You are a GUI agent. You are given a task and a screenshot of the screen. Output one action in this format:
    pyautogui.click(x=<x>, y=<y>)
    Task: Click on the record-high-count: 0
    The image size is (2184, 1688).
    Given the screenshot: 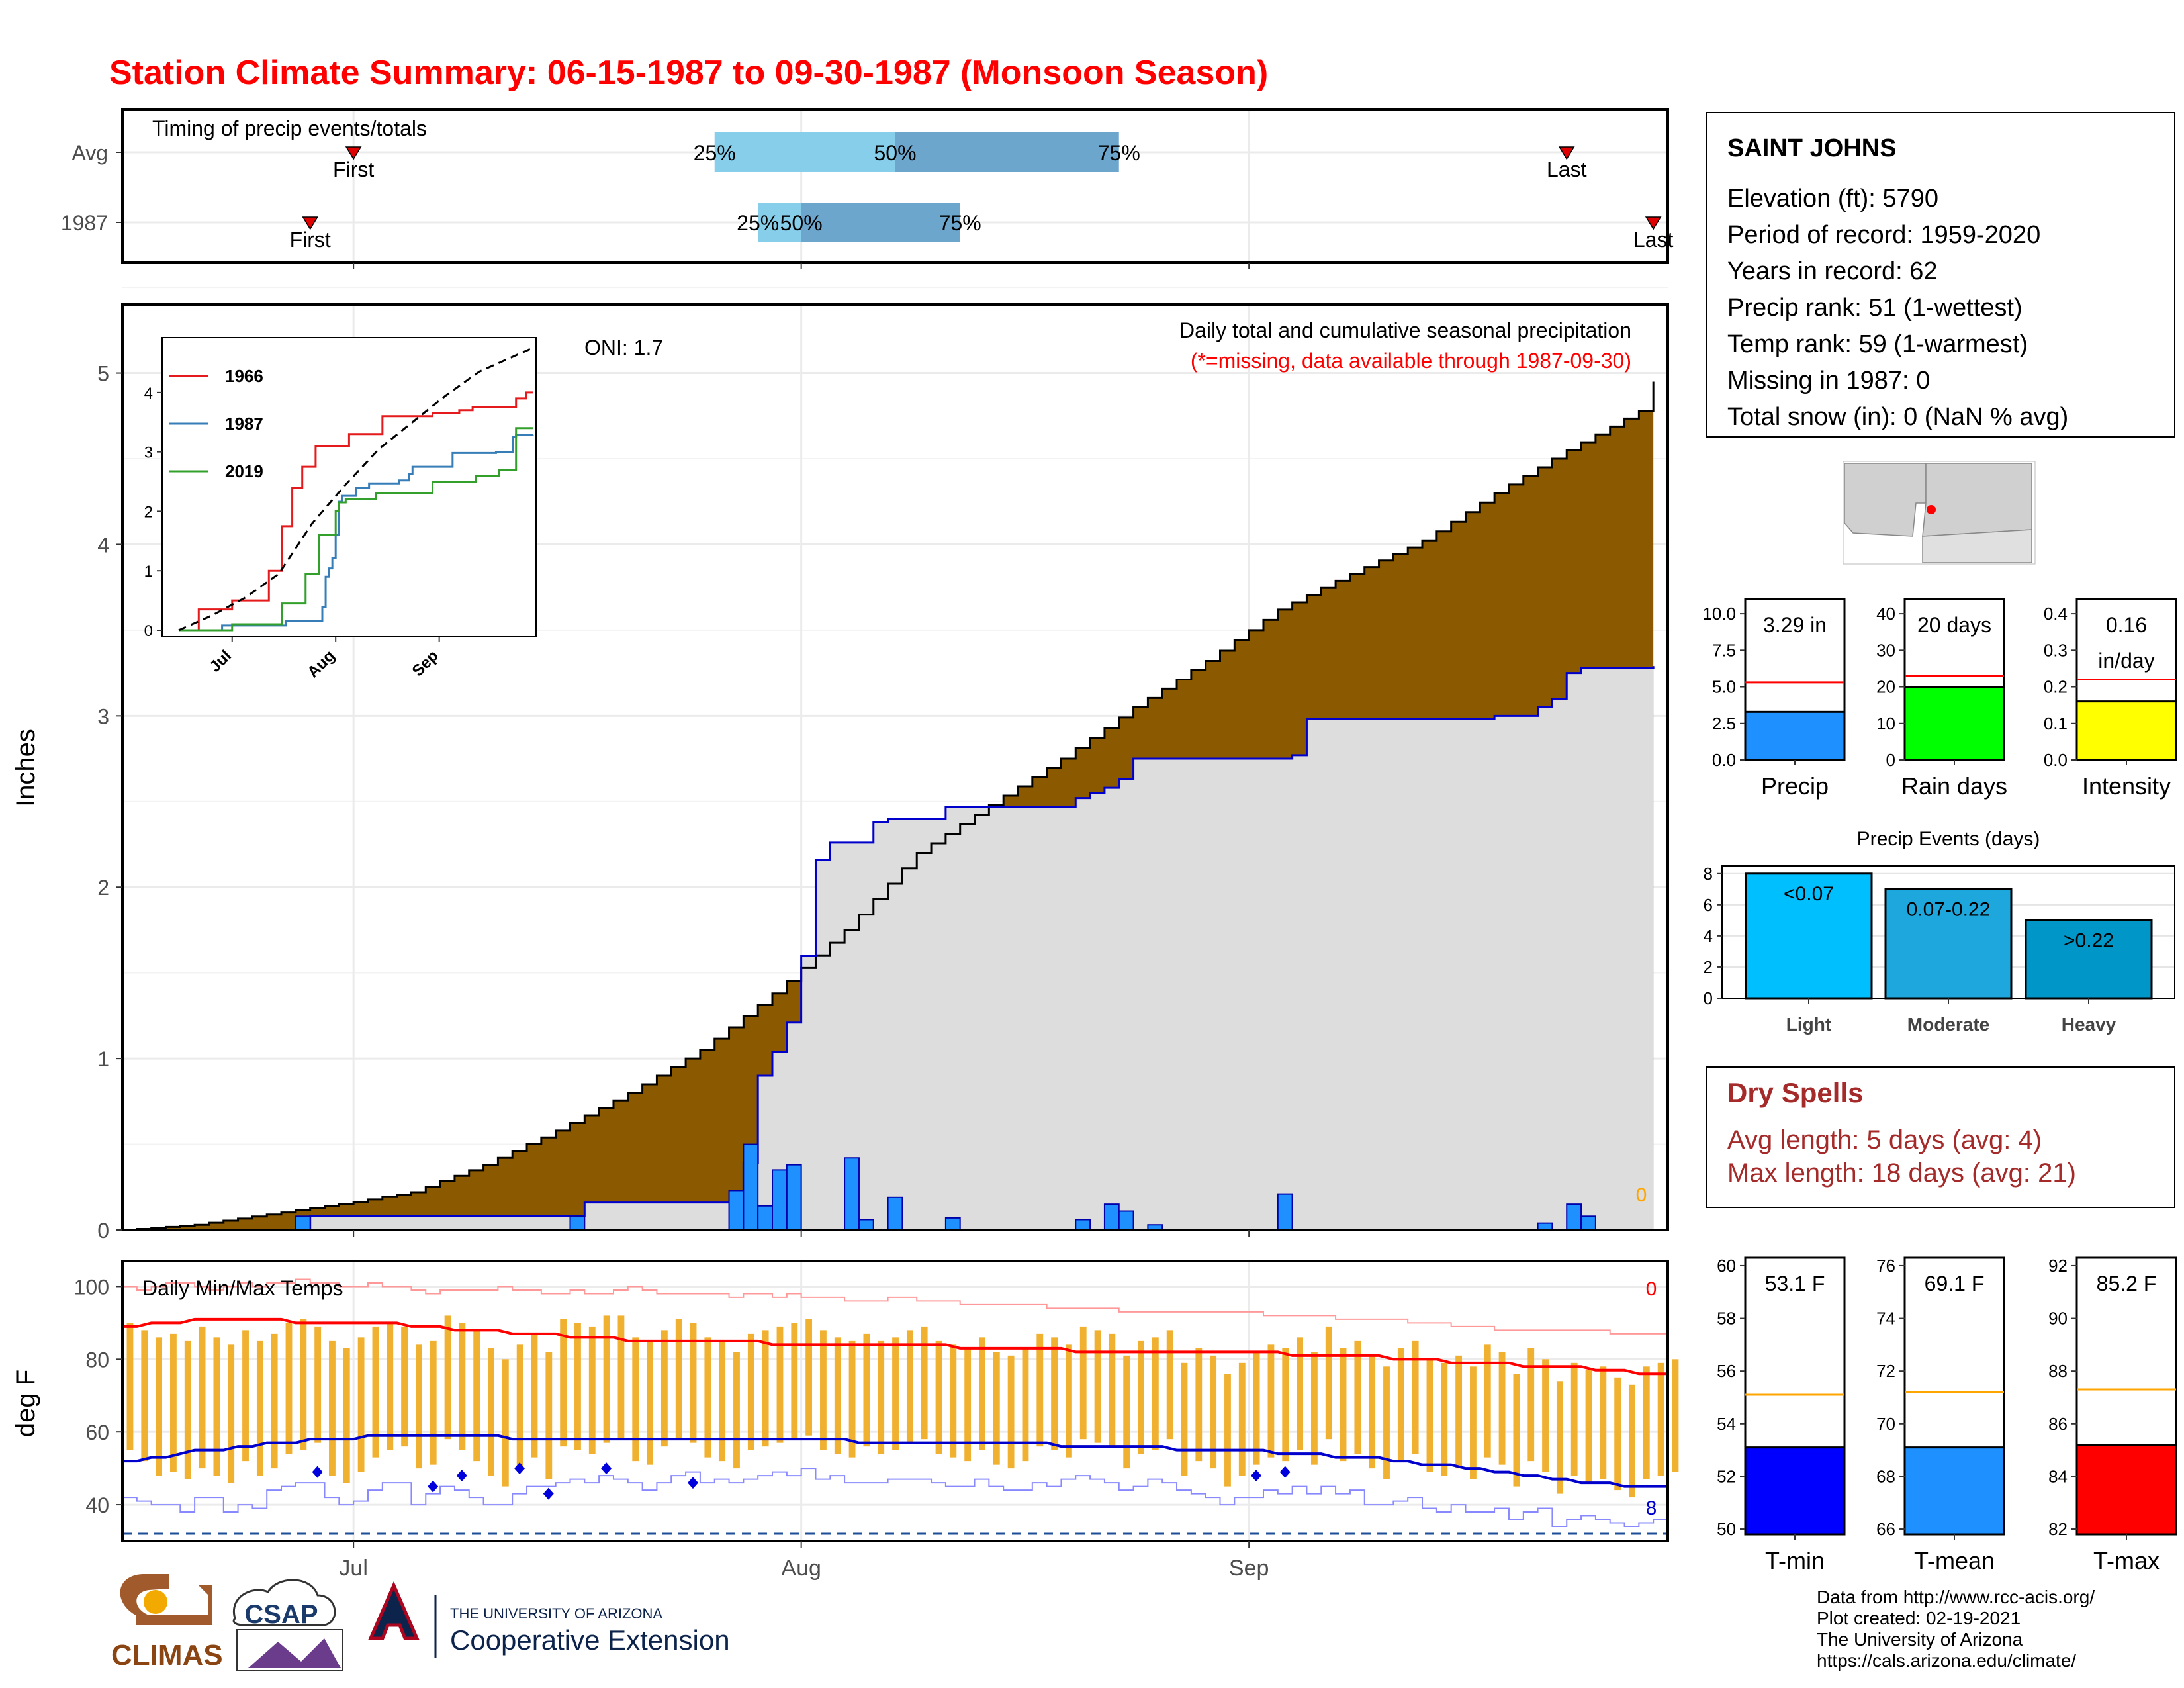 What is the action you would take?
    pyautogui.click(x=1652, y=1289)
    